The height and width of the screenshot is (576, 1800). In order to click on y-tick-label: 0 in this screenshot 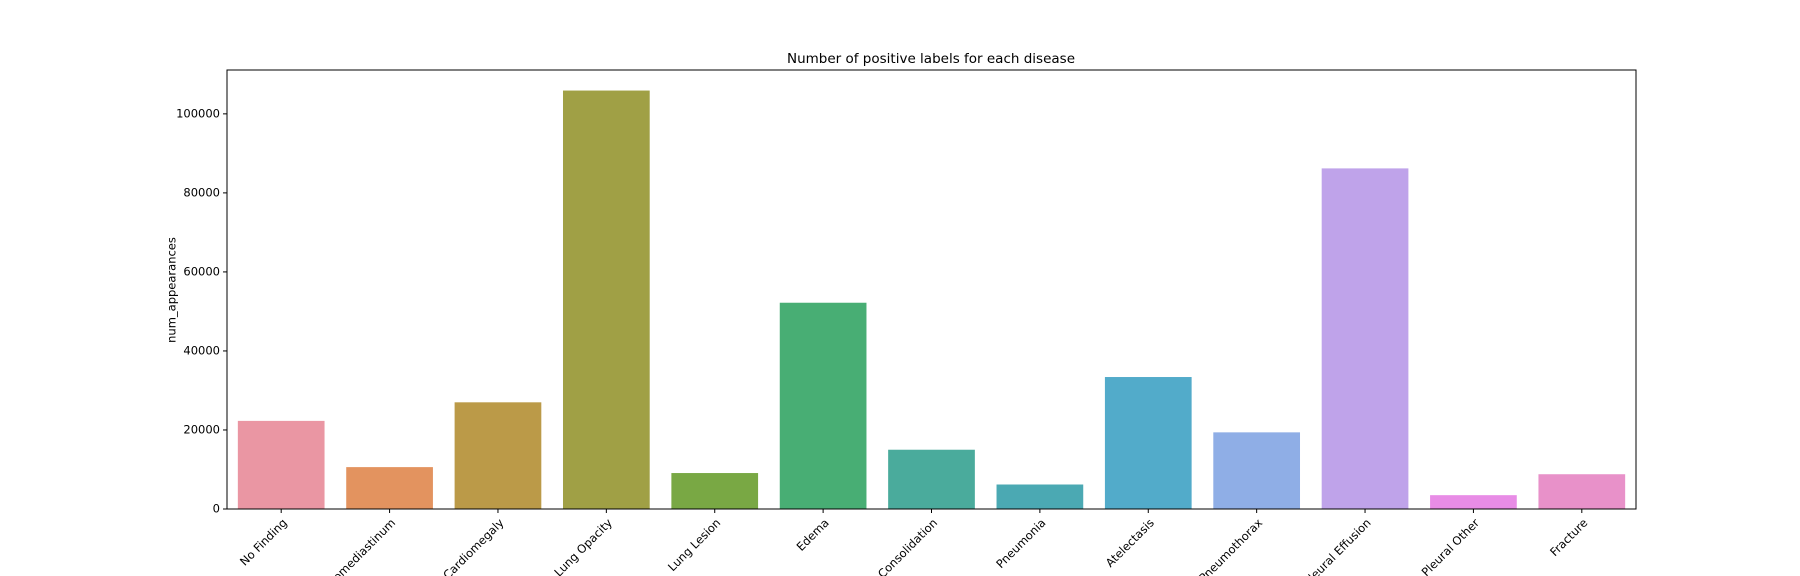, I will do `click(216, 509)`.